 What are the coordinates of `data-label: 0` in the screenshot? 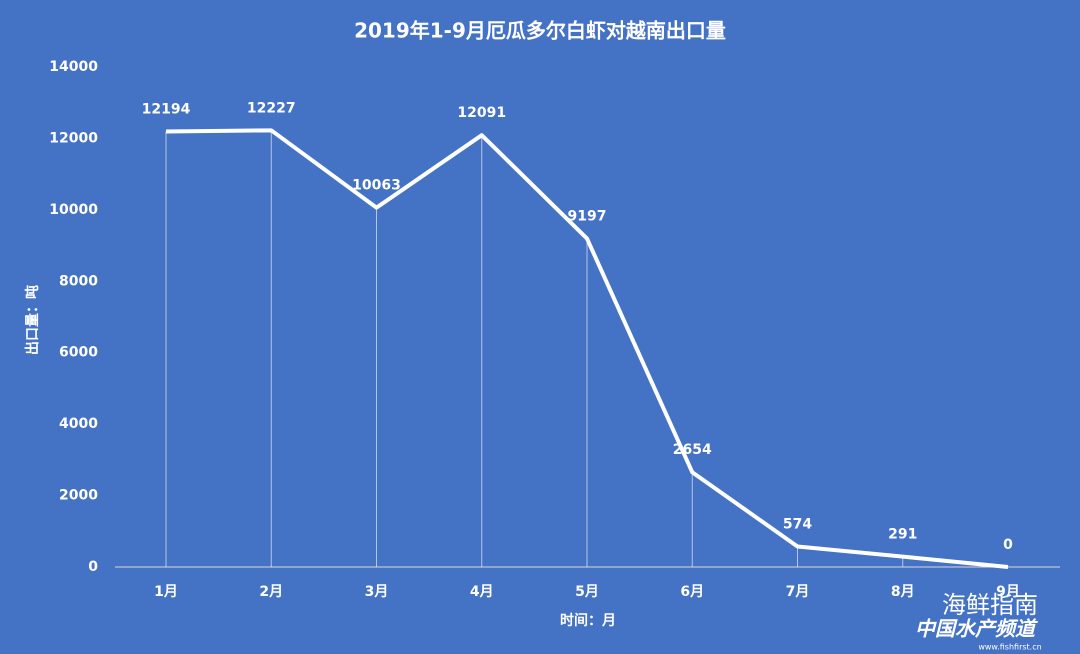 It's located at (1008, 545).